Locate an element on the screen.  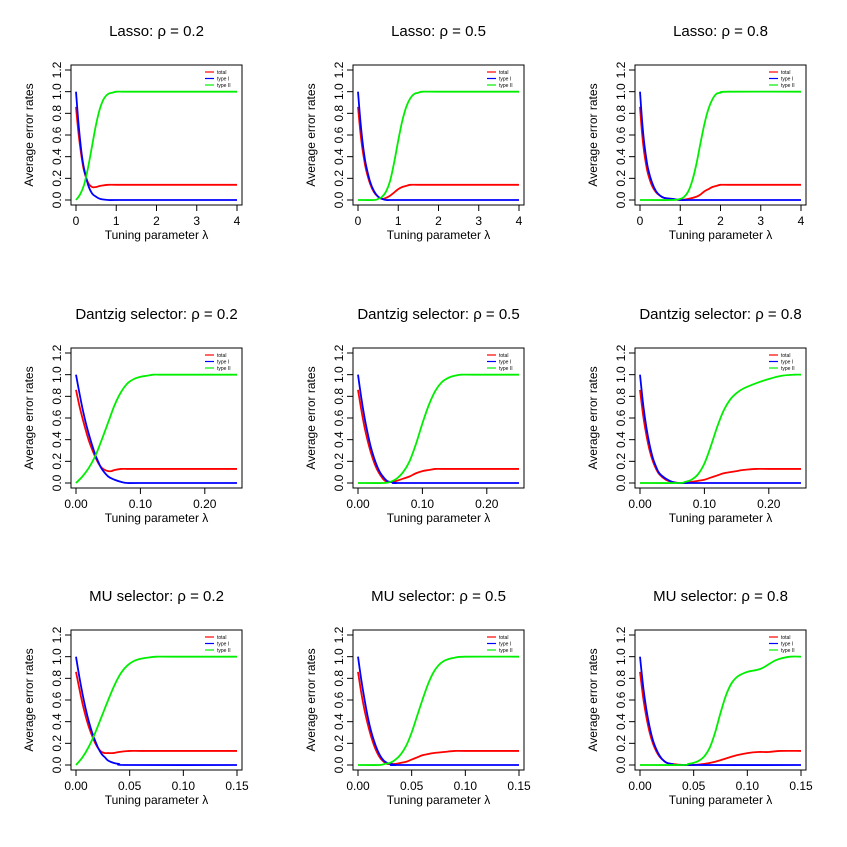
chart-title: Dantzig selector: ρ = 0.5 is located at coordinates (438, 314).